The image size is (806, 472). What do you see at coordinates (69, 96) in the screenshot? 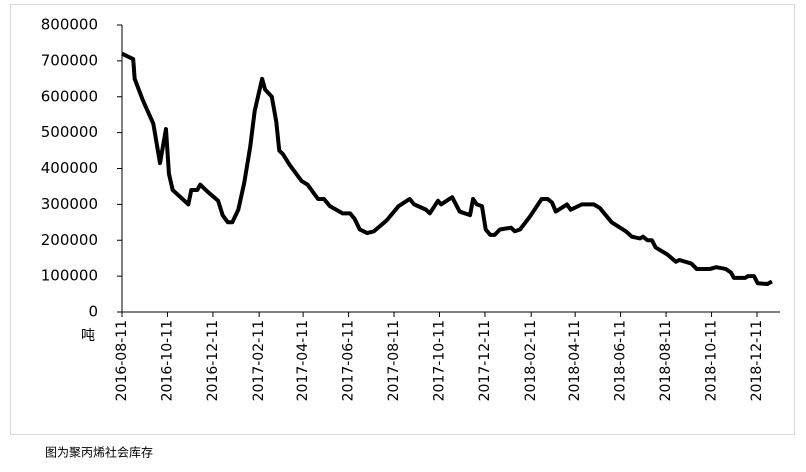
I see `y-tick-label: 600000` at bounding box center [69, 96].